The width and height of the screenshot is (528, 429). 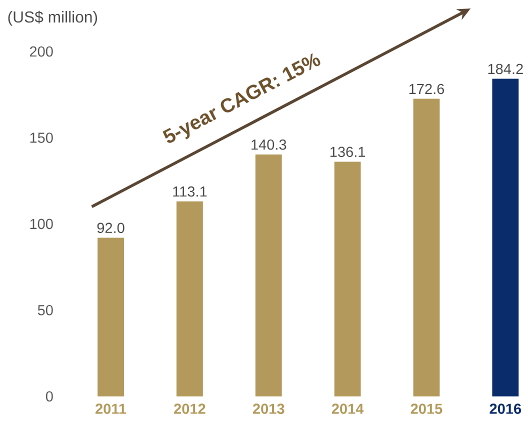 What do you see at coordinates (49, 396) in the screenshot?
I see `y-tick-label: 0` at bounding box center [49, 396].